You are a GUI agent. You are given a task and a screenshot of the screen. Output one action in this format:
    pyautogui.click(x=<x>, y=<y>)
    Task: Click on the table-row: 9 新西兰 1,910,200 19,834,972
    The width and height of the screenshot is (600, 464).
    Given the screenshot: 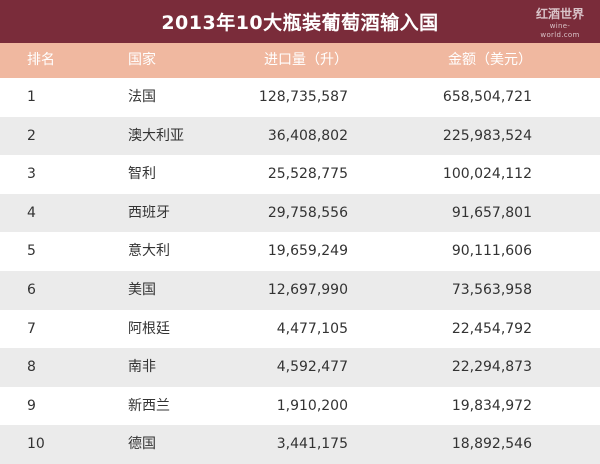 What is the action you would take?
    pyautogui.click(x=300, y=406)
    